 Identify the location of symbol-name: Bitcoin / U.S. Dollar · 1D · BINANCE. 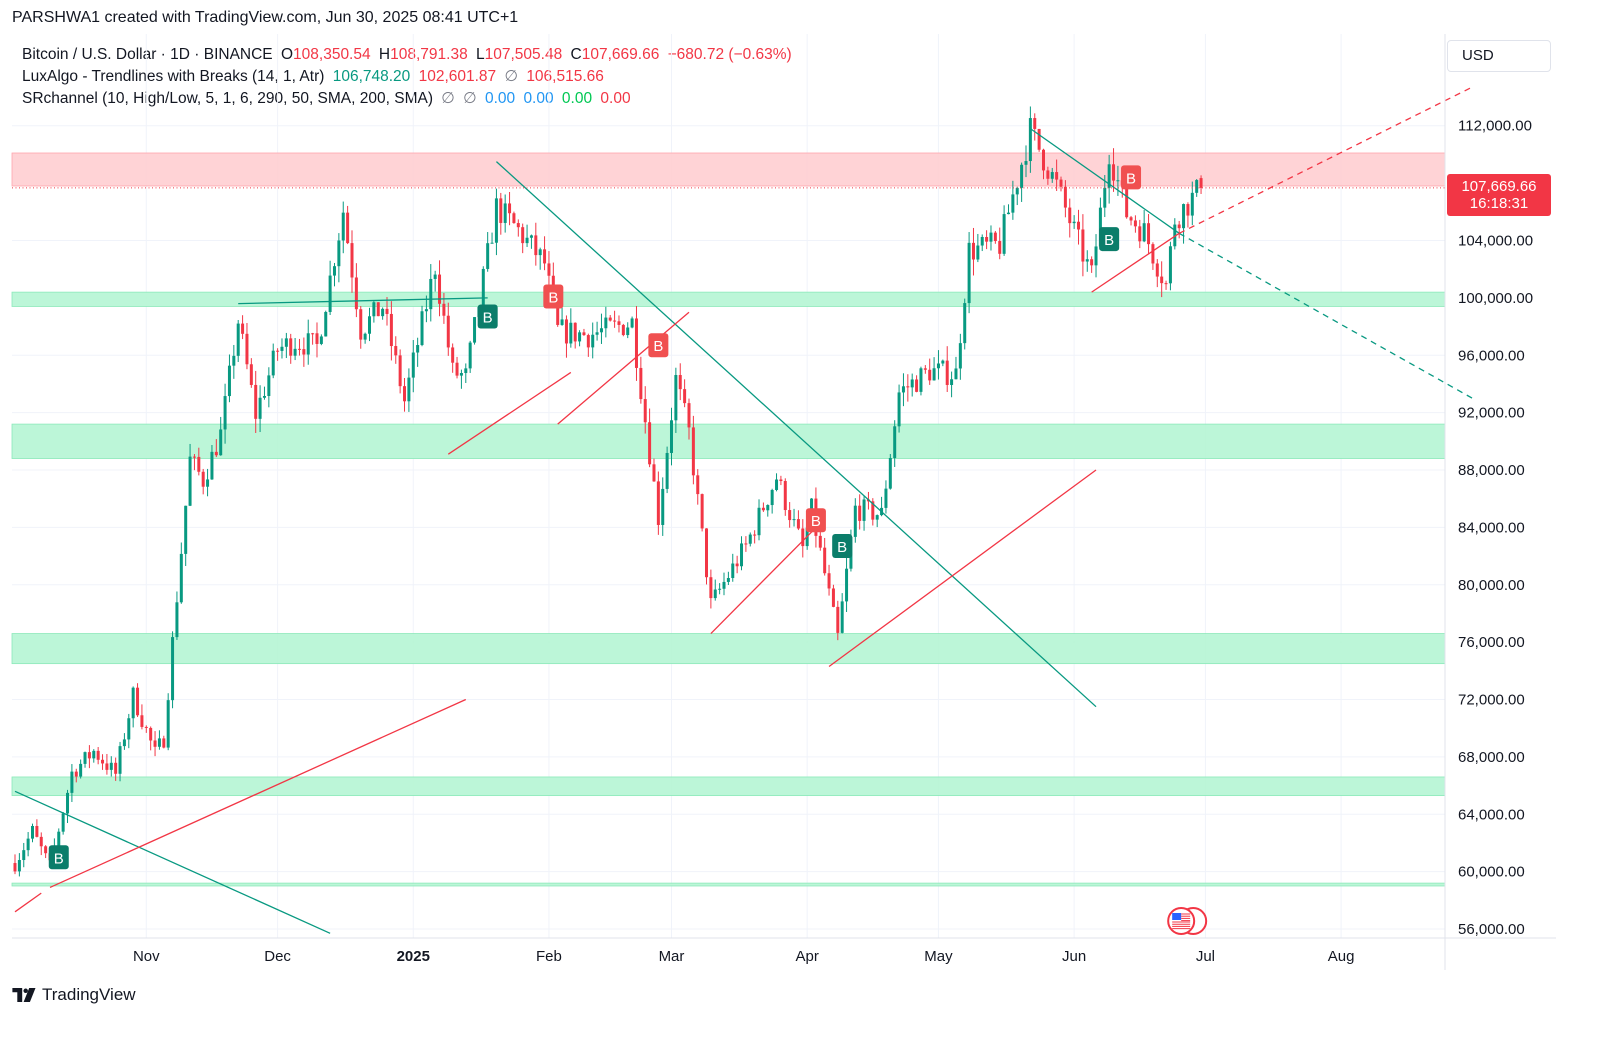
(147, 54).